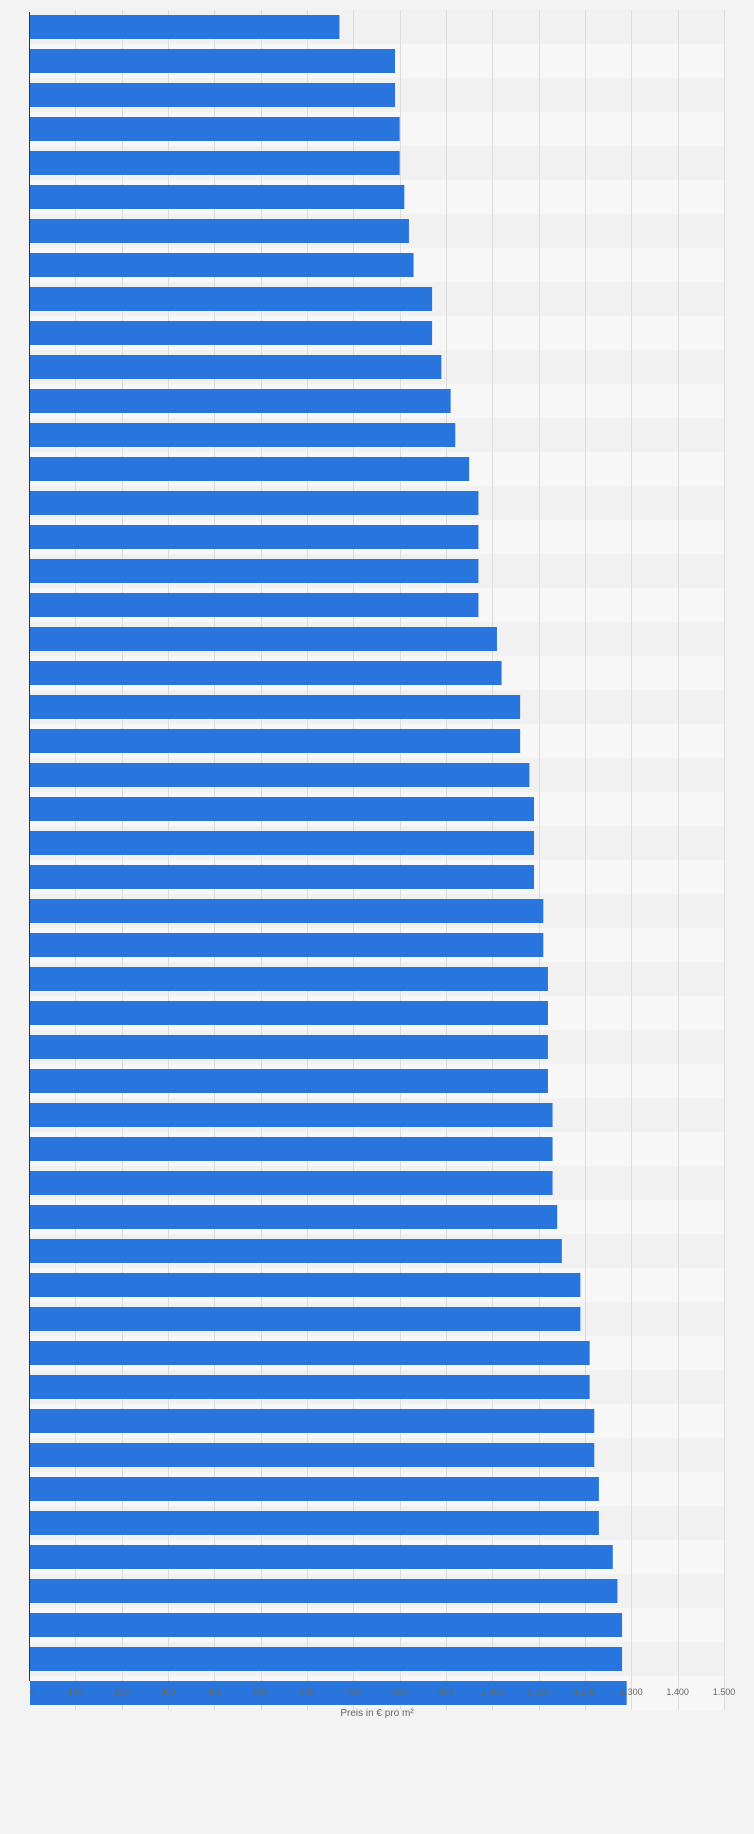 The image size is (754, 1834). Describe the element at coordinates (585, 1692) in the screenshot. I see `x-tick-label: 1.200` at that location.